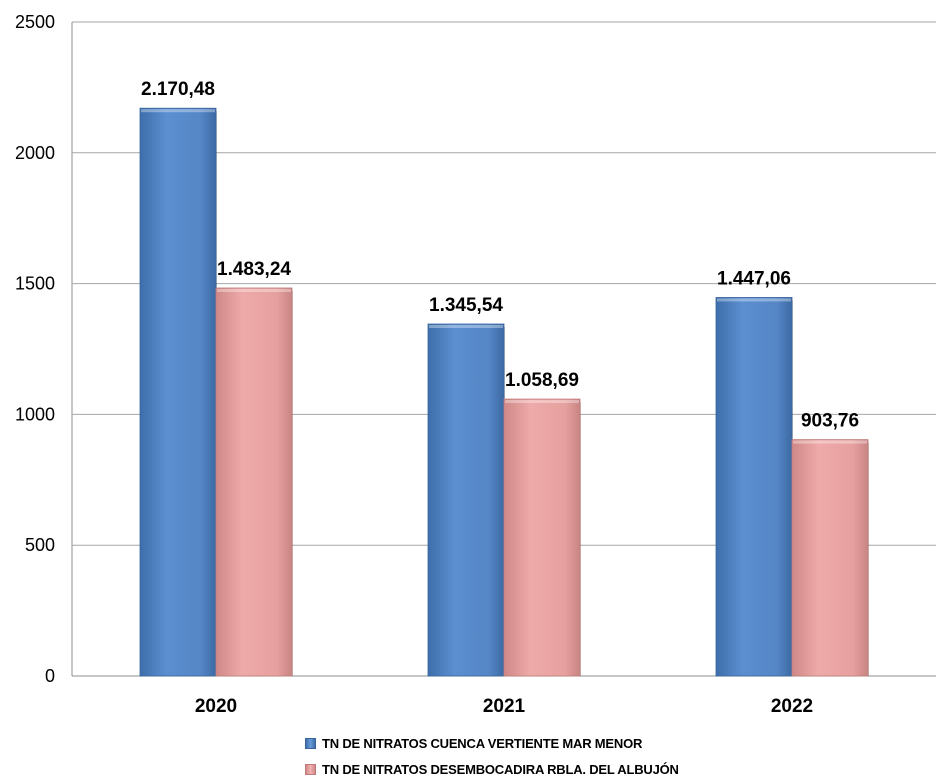 This screenshot has width=936, height=782. Describe the element at coordinates (35, 284) in the screenshot. I see `y-tick-label: 1500` at that location.